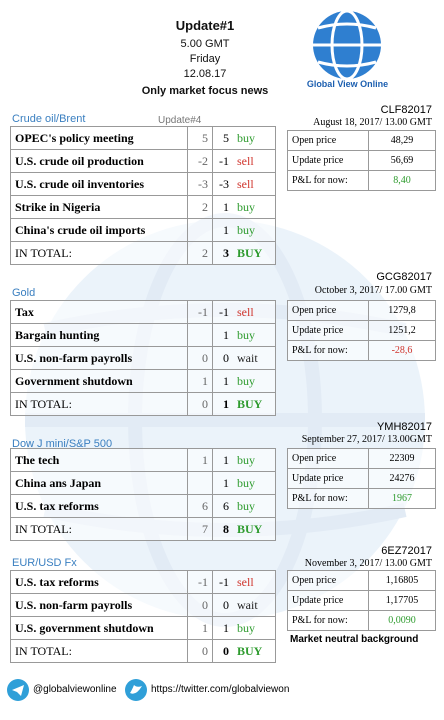 This screenshot has width=444, height=720. What do you see at coordinates (404, 427) in the screenshot?
I see `contract-code: YMH82017` at bounding box center [404, 427].